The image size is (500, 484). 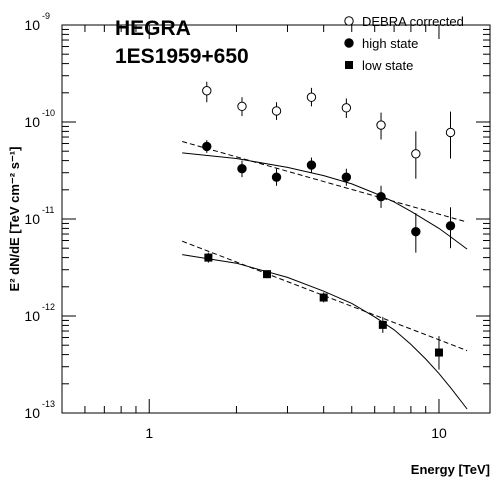 What do you see at coordinates (14, 219) in the screenshot?
I see `y-axis-label: E² dN/dE [TeV cm⁻² s⁻¹]` at bounding box center [14, 219].